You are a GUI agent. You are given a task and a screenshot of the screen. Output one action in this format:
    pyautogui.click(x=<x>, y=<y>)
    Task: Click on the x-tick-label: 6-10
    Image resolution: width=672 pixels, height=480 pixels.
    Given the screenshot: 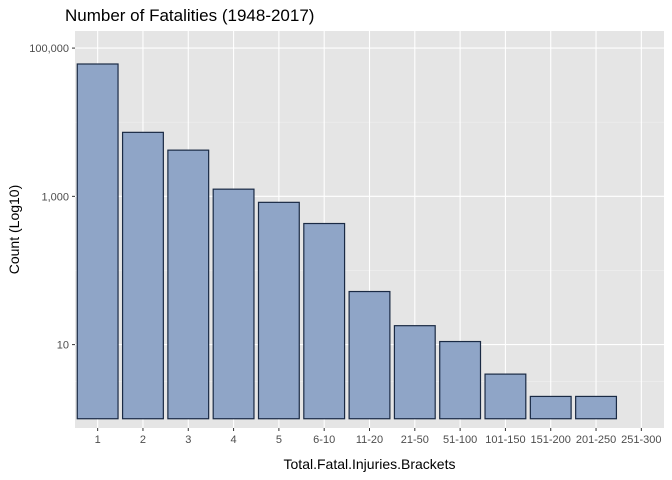 What is the action you would take?
    pyautogui.click(x=324, y=440)
    